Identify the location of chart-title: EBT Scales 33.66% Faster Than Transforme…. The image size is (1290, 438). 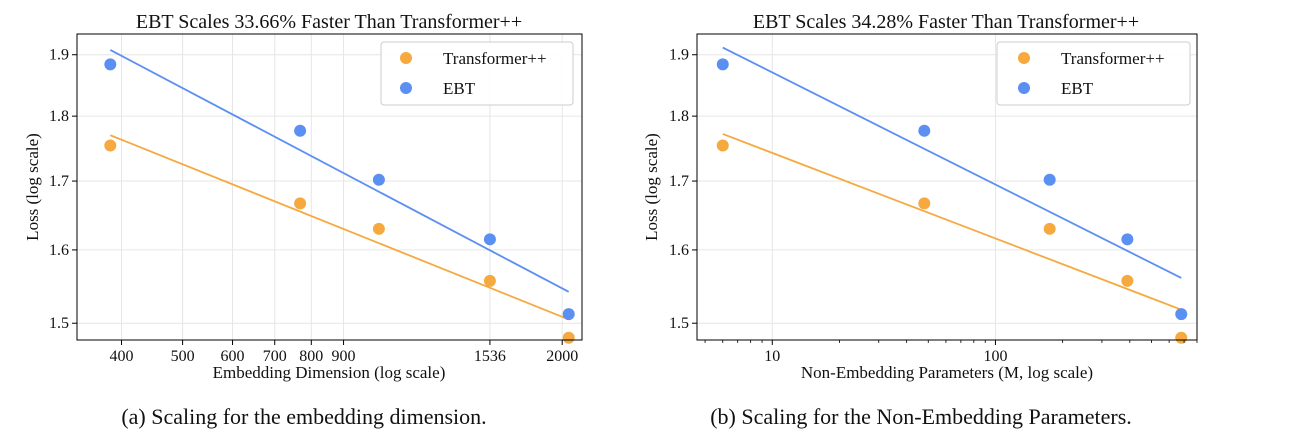
(329, 22).